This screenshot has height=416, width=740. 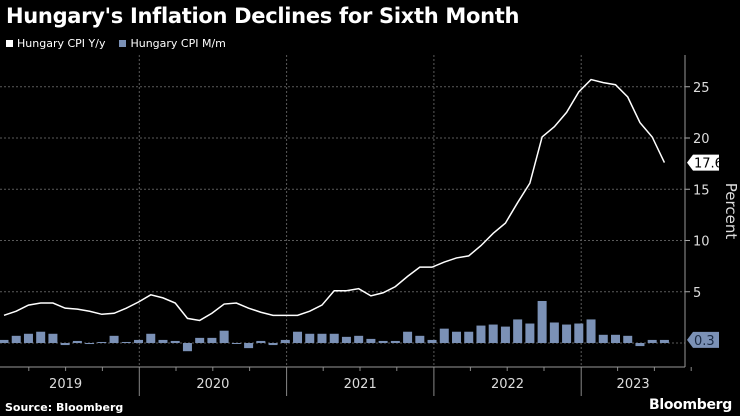 What do you see at coordinates (731, 211) in the screenshot?
I see `y-axis-label: Percent` at bounding box center [731, 211].